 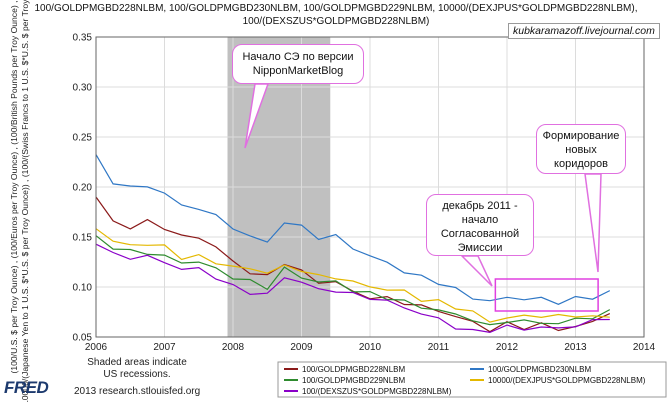 I want to click on callout-crisis: Начало СЭ по версии NipponMarketBlog, so click(x=298, y=64).